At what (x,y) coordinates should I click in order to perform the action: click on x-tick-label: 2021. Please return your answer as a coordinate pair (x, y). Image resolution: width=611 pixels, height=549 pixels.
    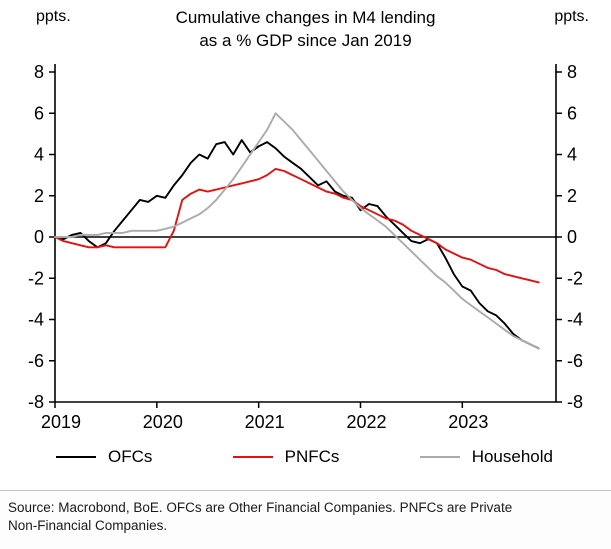
    Looking at the image, I should click on (265, 422).